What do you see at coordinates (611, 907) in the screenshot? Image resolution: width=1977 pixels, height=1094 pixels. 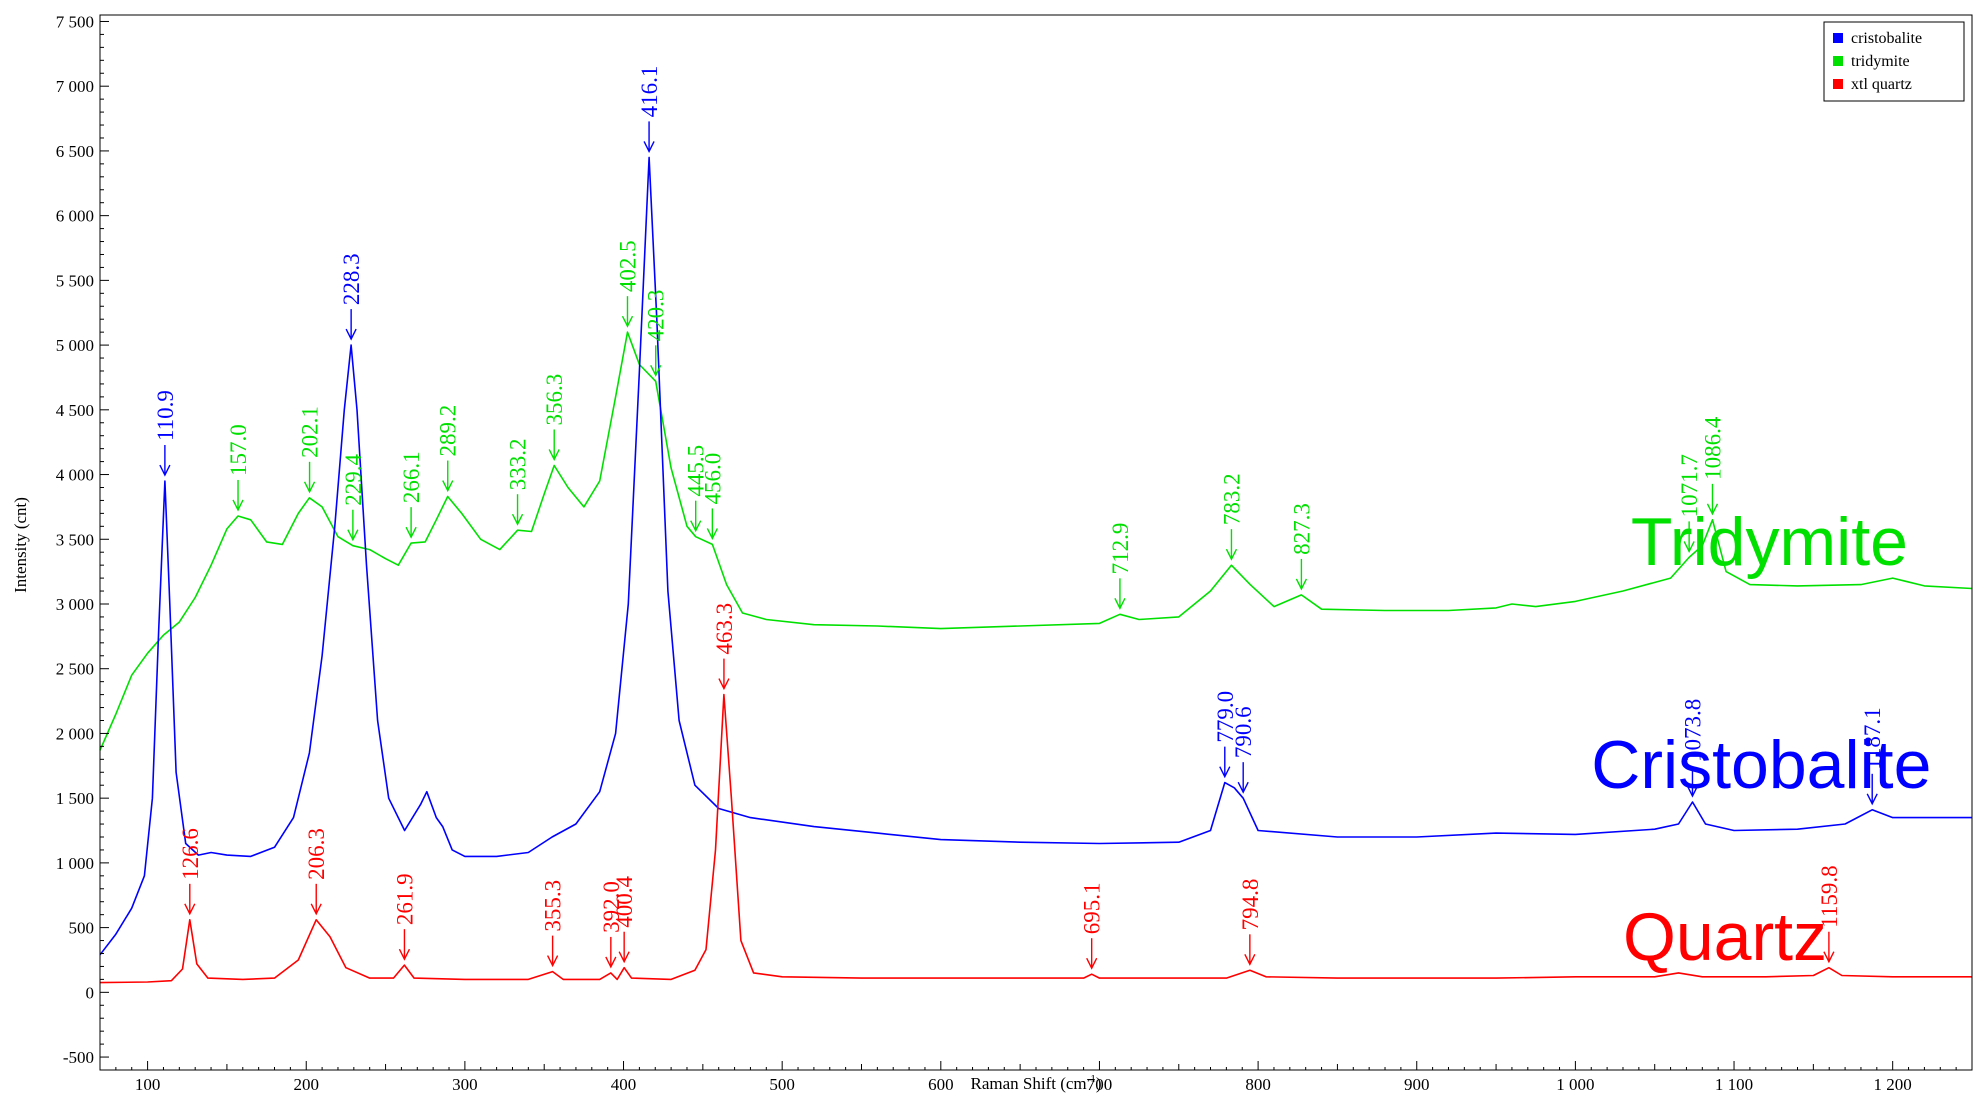 I see `peak-label: 392.0` at bounding box center [611, 907].